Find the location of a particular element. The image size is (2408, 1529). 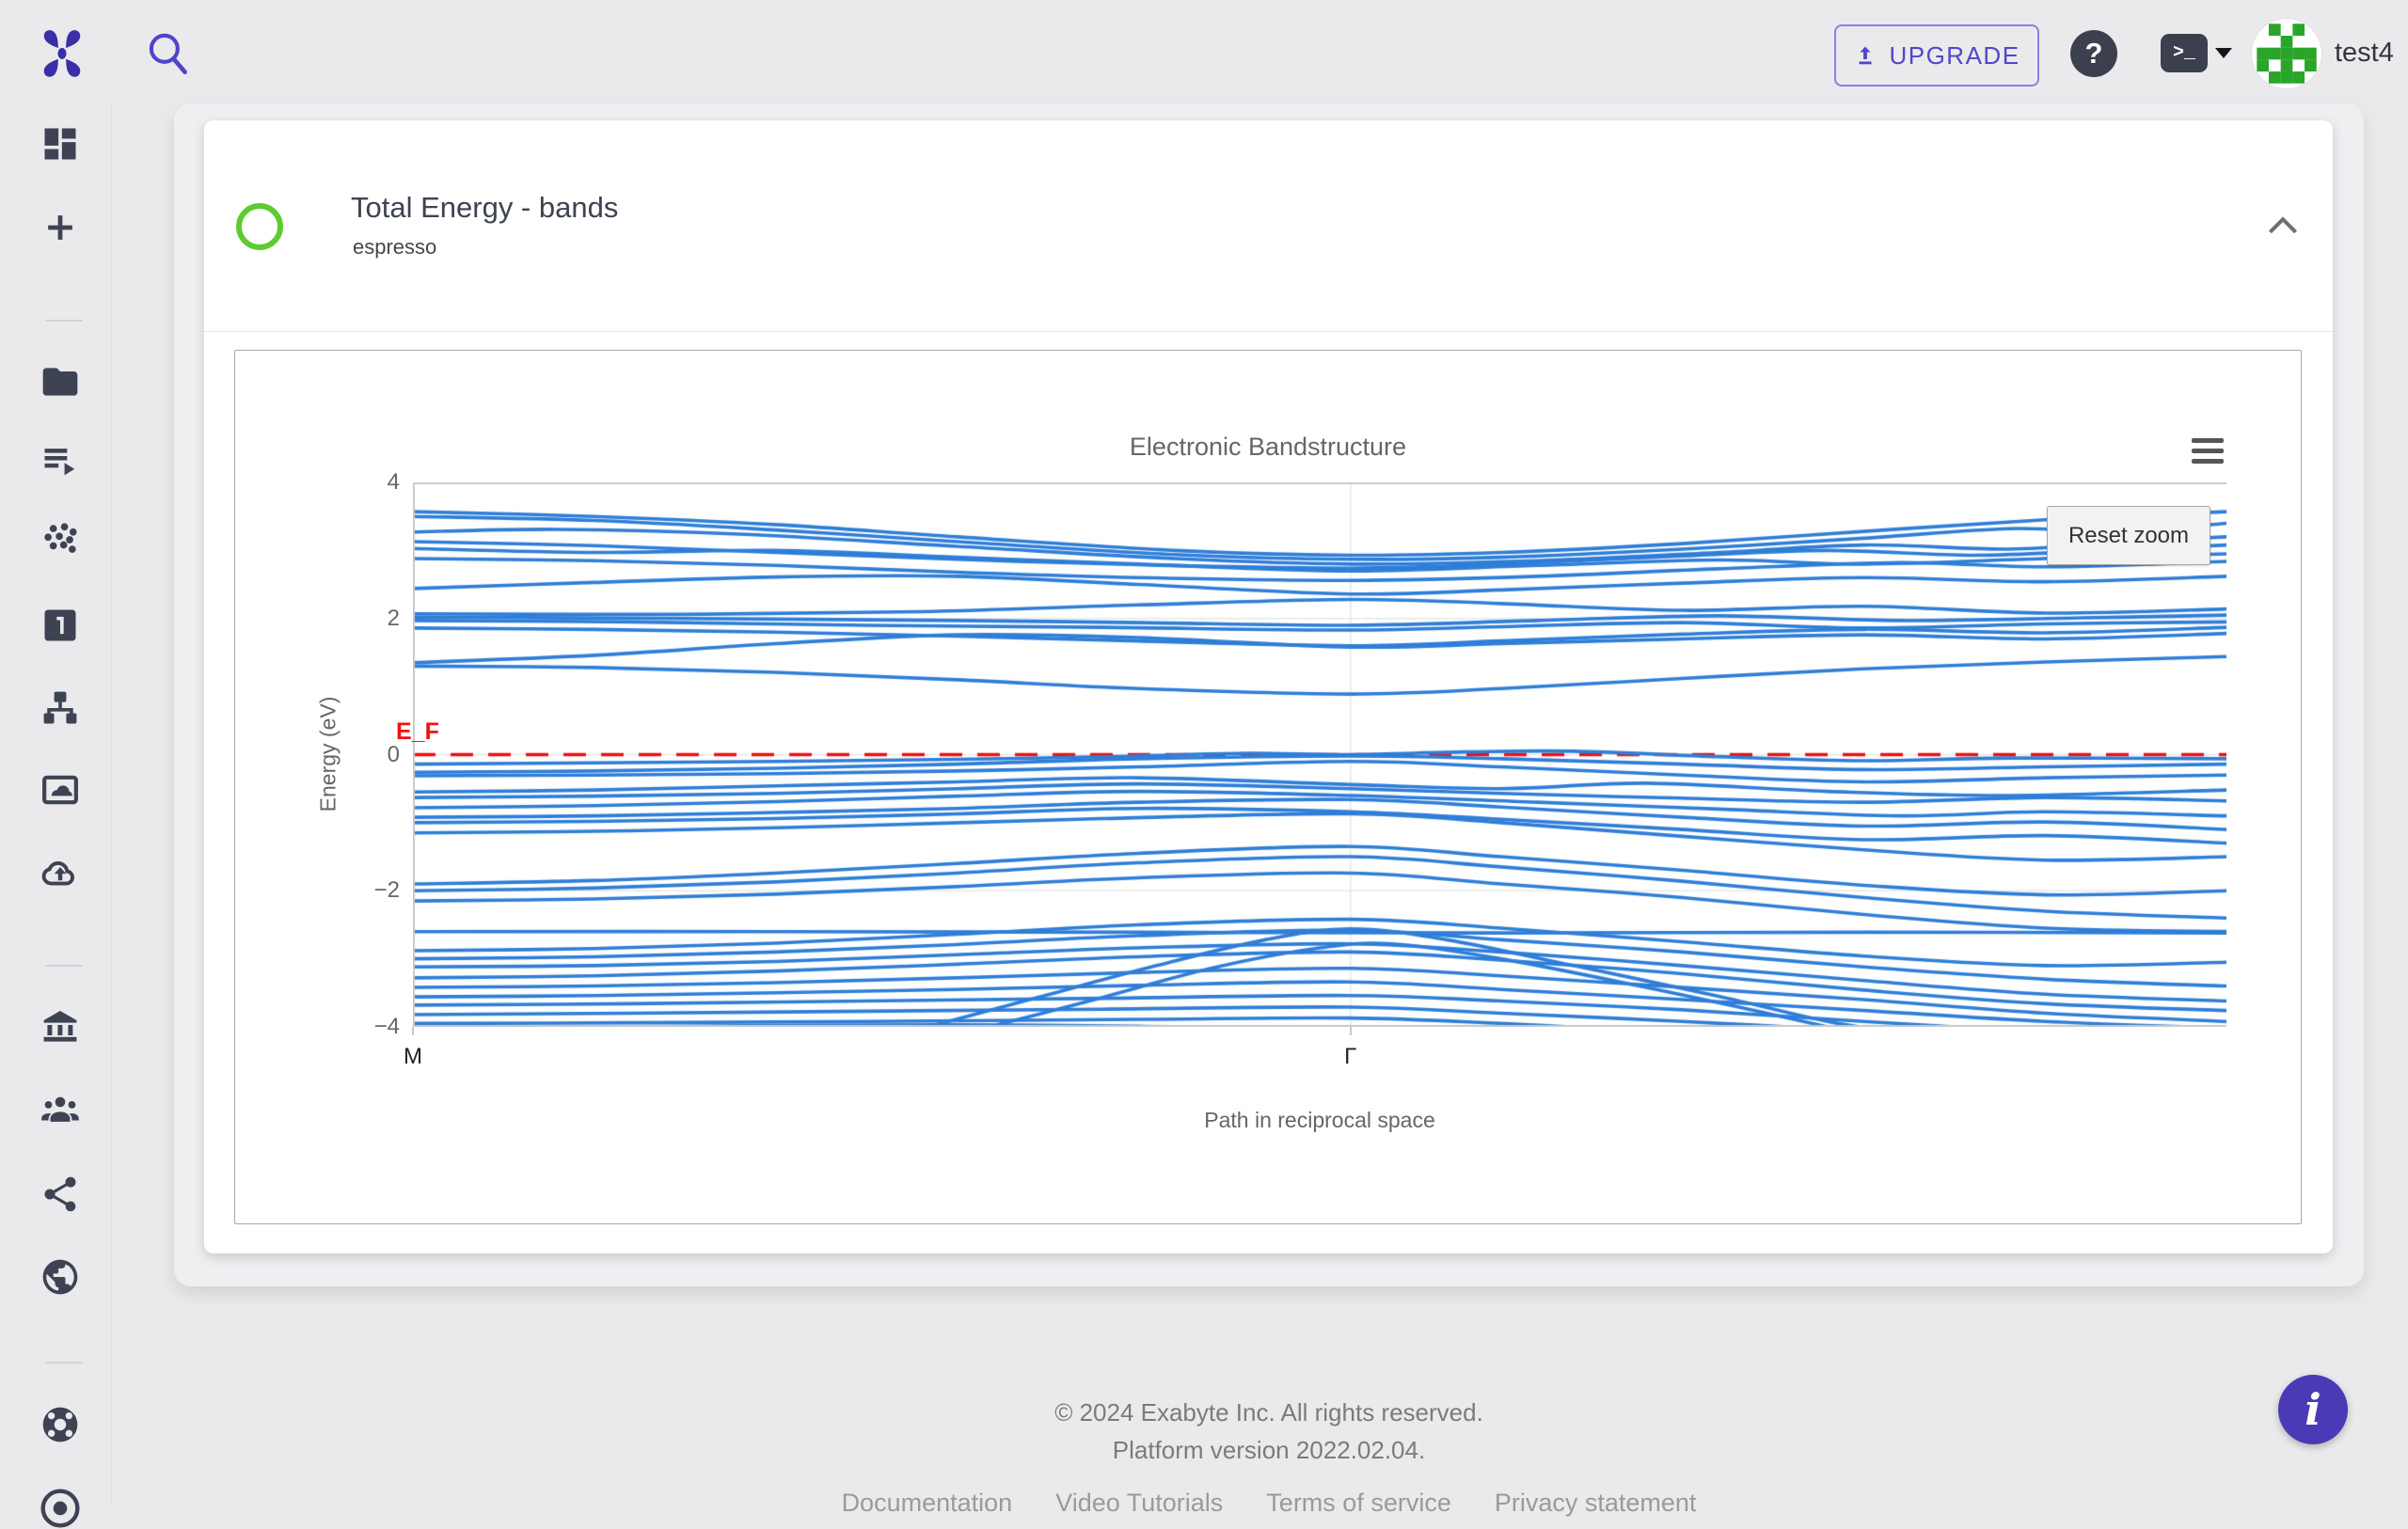

footer-link-privacy: Privacy statement is located at coordinates (1596, 1503).